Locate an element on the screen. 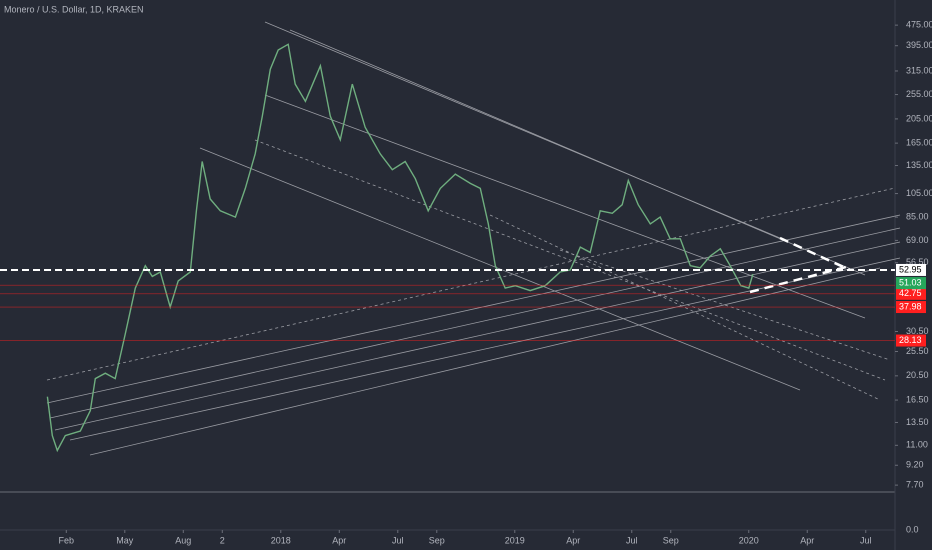  x-tick-label: 2020 is located at coordinates (749, 540).